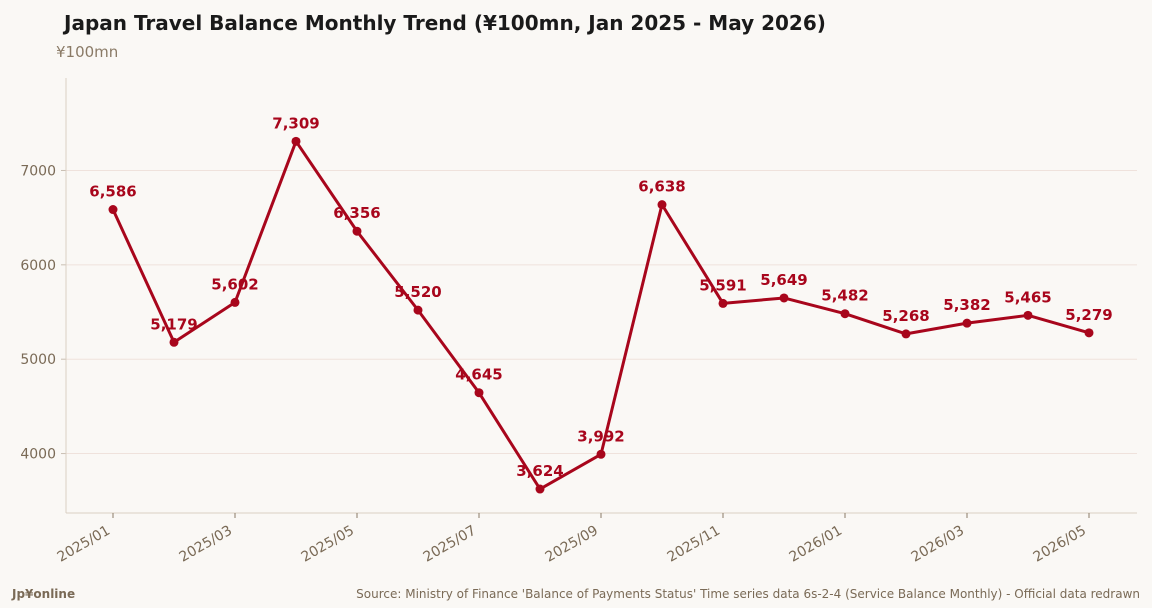 This screenshot has height=608, width=1152. I want to click on y-tick-label: 6000, so click(38, 266).